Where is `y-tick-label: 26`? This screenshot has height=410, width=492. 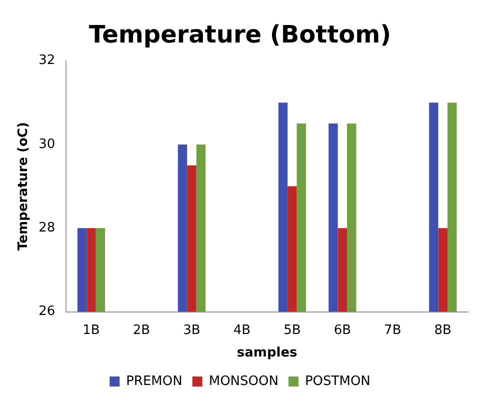 y-tick-label: 26 is located at coordinates (47, 312).